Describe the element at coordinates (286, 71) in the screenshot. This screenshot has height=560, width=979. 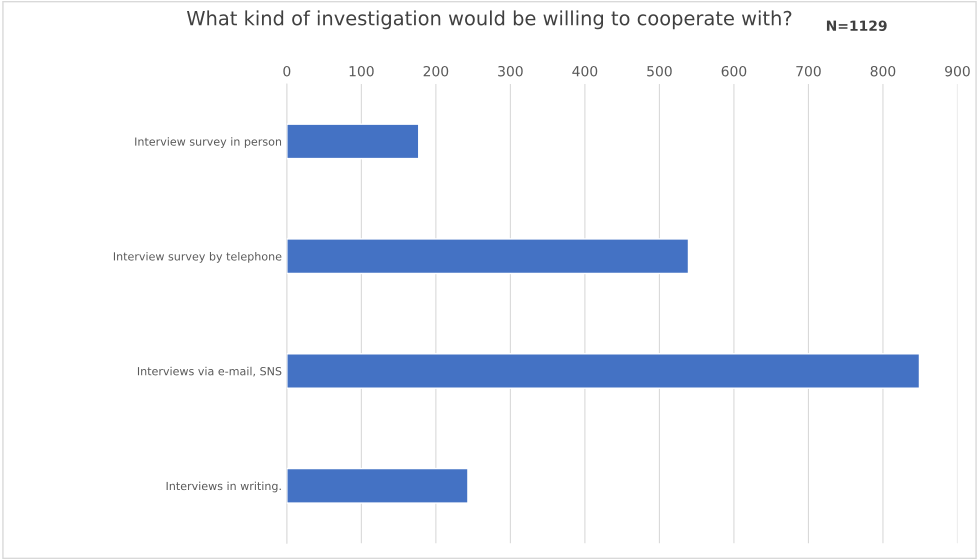
I see `x-tick-label: 0` at that location.